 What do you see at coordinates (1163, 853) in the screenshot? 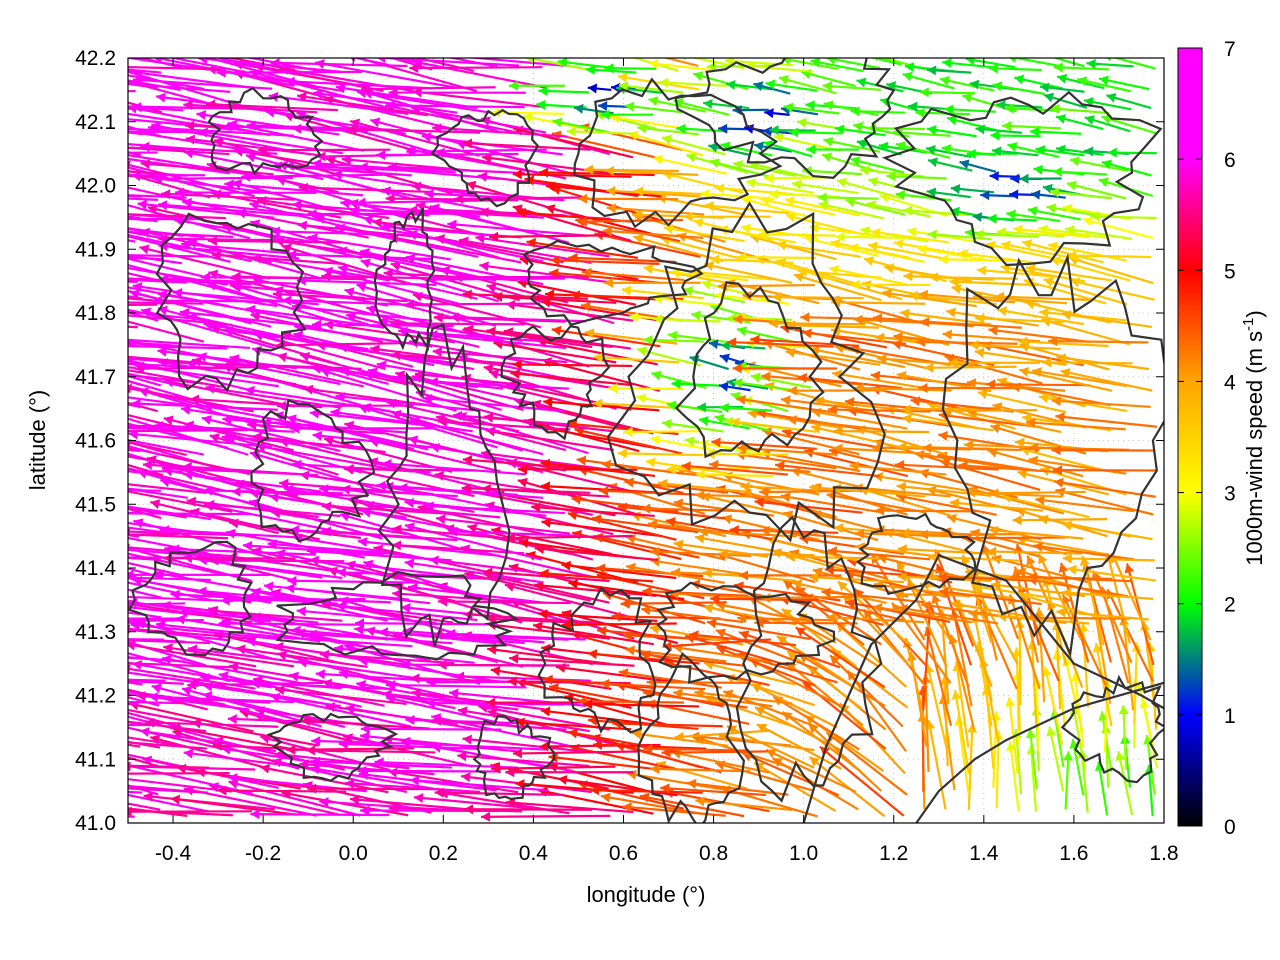
I see `x-tick-label: 1.8` at bounding box center [1163, 853].